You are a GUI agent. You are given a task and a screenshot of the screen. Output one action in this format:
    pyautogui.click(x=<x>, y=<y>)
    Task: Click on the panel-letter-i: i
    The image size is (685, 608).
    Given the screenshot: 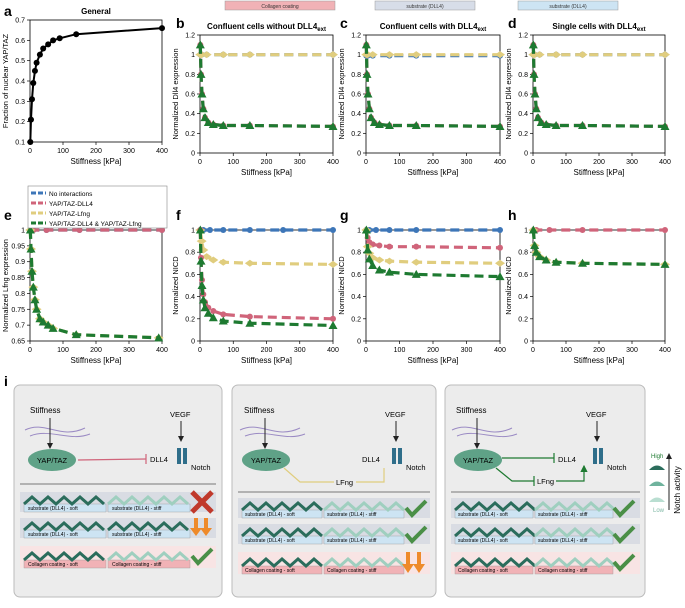 What is the action you would take?
    pyautogui.click(x=6, y=381)
    